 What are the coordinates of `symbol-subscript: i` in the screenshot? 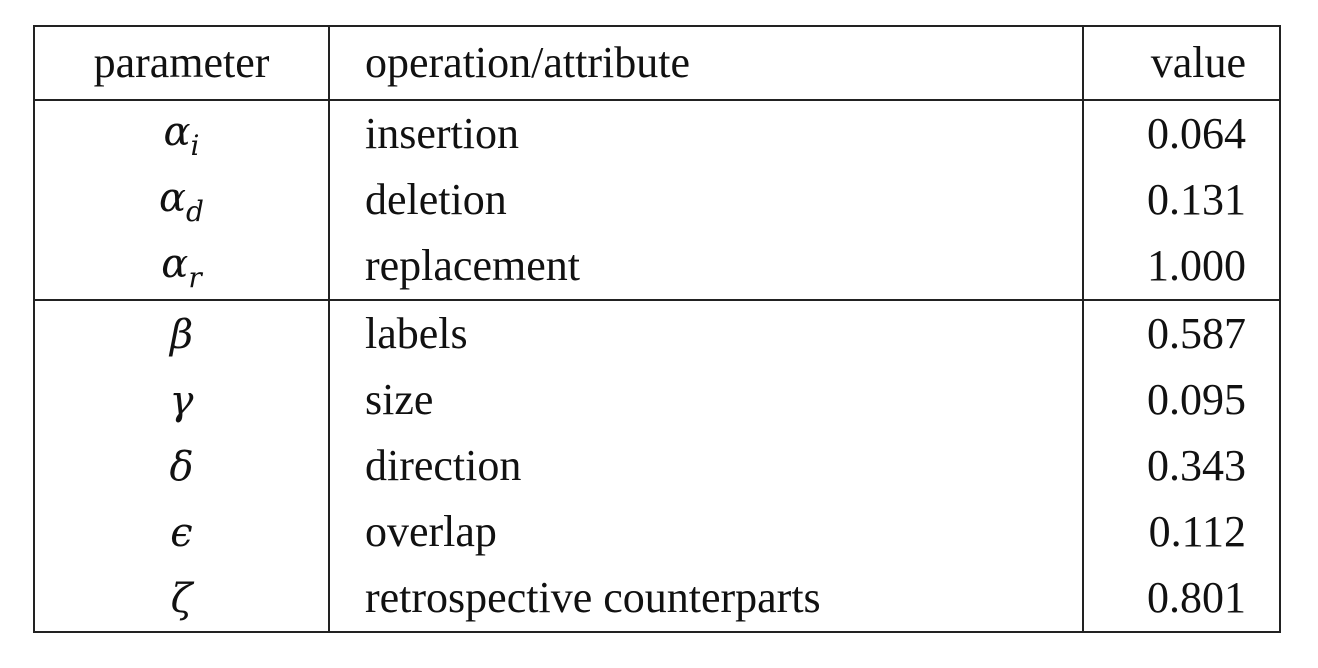 It's located at (195, 145).